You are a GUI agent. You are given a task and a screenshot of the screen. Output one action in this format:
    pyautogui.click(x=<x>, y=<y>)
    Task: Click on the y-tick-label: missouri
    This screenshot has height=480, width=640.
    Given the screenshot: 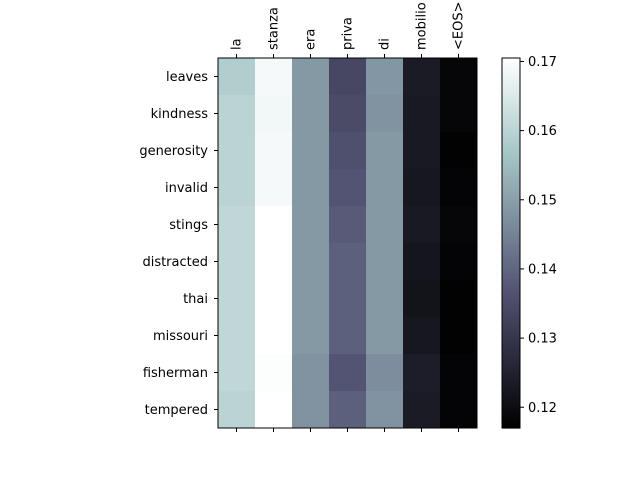 What is the action you would take?
    pyautogui.click(x=180, y=336)
    